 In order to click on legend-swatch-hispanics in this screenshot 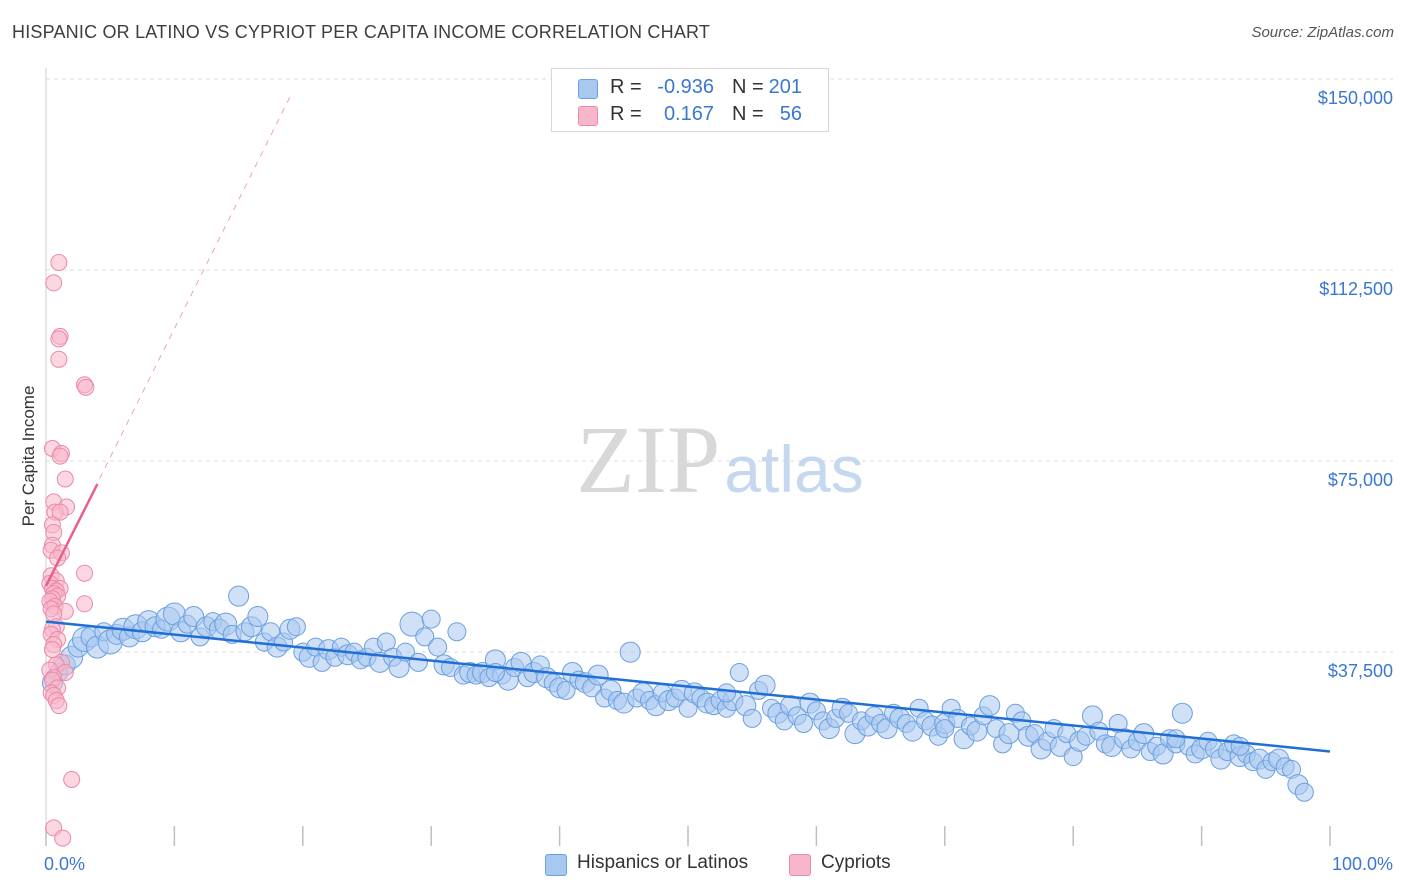, I will do `click(588, 89)`.